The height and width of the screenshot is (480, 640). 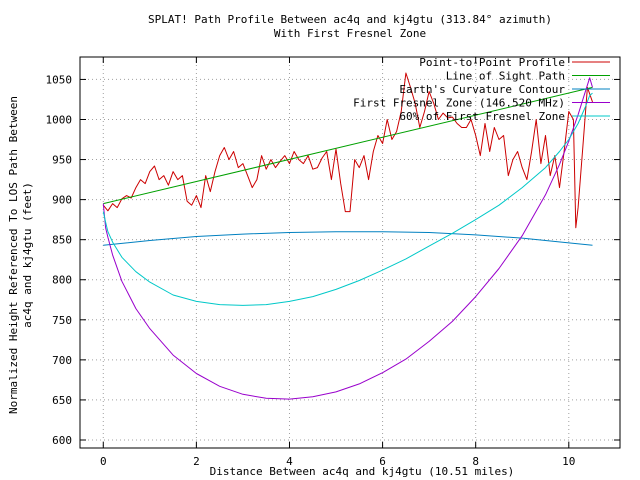 What do you see at coordinates (459, 103) in the screenshot?
I see `legend-label: First Fresnel Zone (146.520 MHz)` at bounding box center [459, 103].